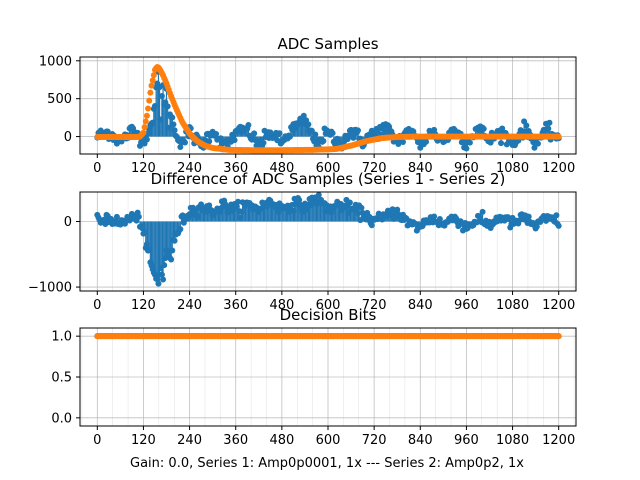  I want to click on y-tick-label: 1000, so click(55, 61).